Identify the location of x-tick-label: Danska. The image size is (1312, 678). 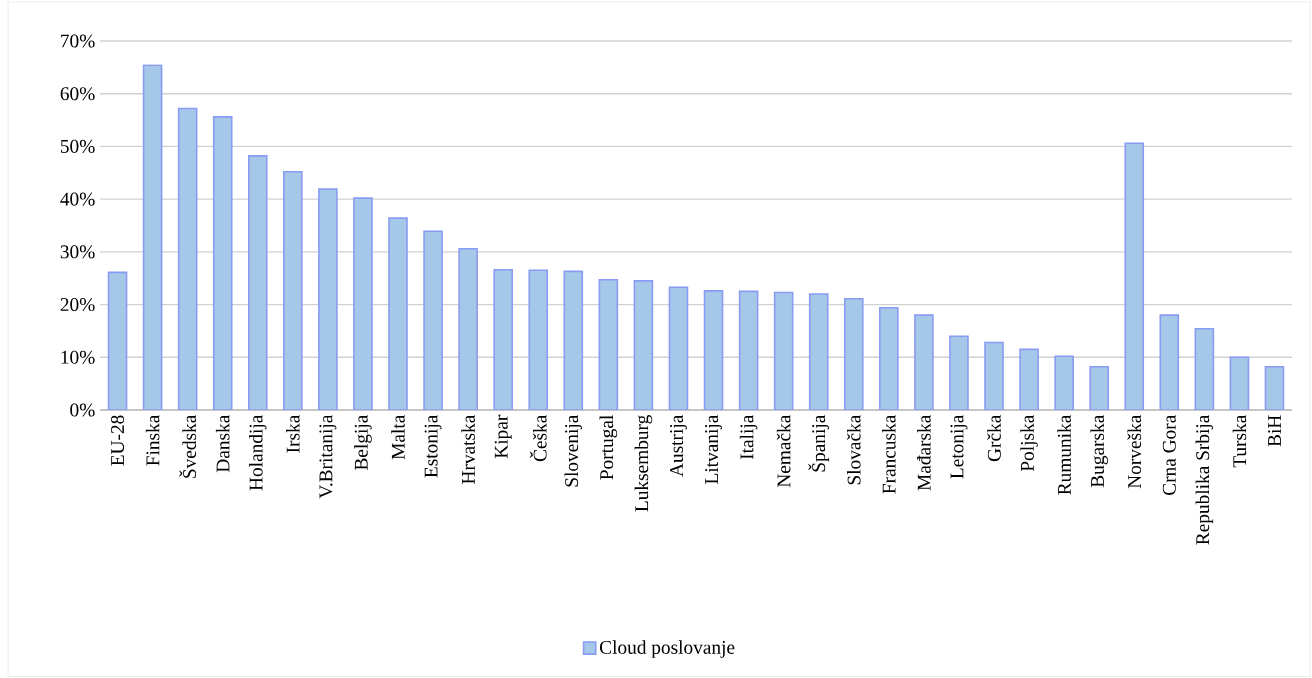
(222, 443).